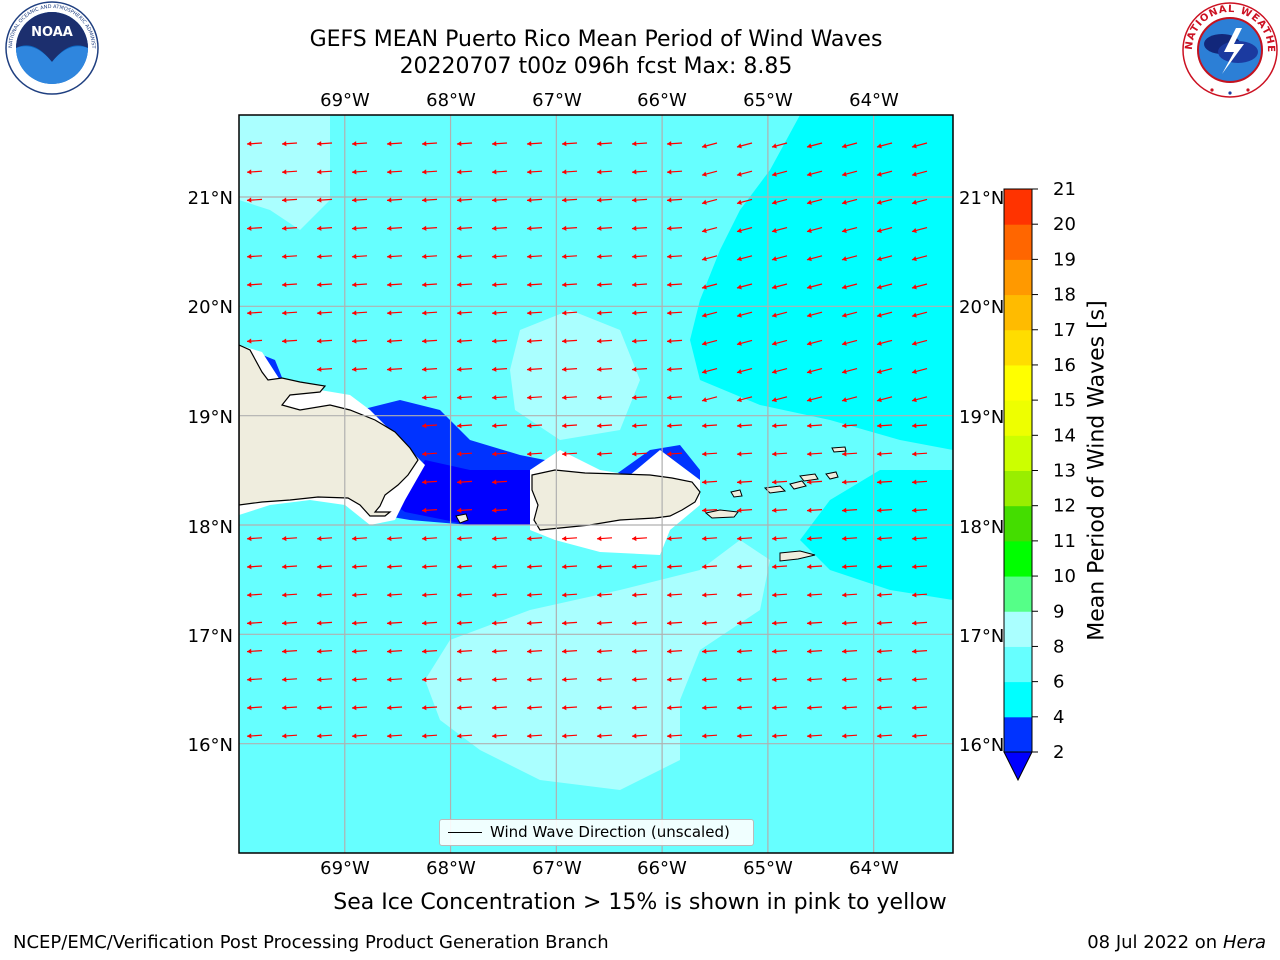 The height and width of the screenshot is (960, 1280). What do you see at coordinates (1064, 189) in the screenshot?
I see `colorbar-tick-label: 21` at bounding box center [1064, 189].